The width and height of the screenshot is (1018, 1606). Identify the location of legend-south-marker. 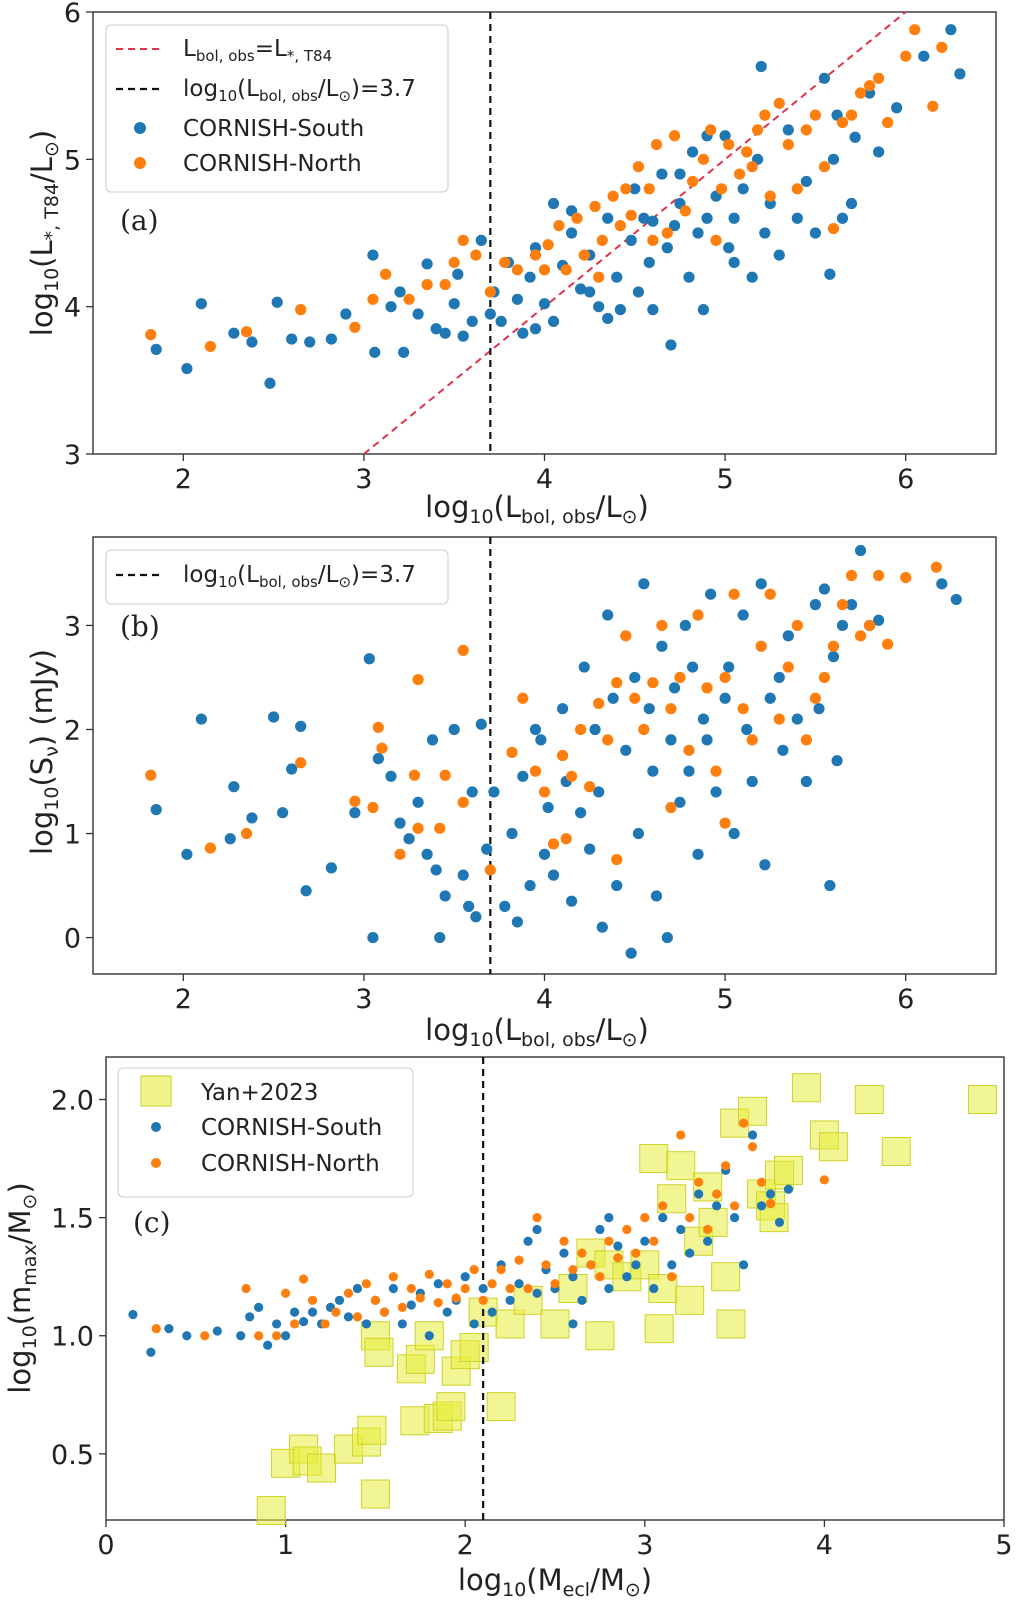
(156, 1127).